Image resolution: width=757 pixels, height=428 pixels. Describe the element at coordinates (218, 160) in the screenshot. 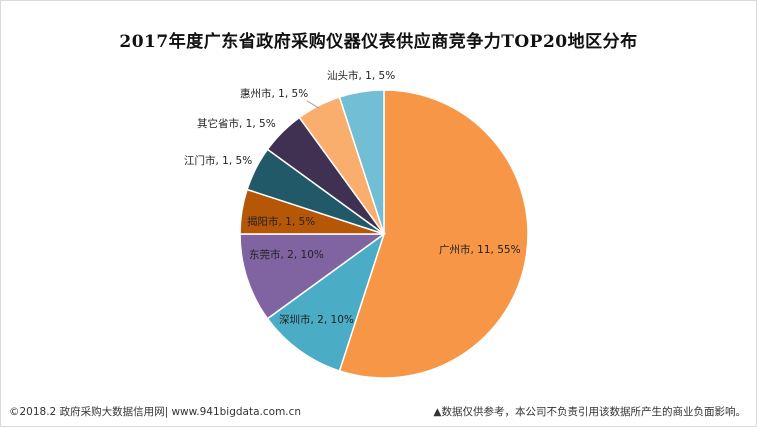

I see `data-label-4: 江门市, 1, 5%` at that location.